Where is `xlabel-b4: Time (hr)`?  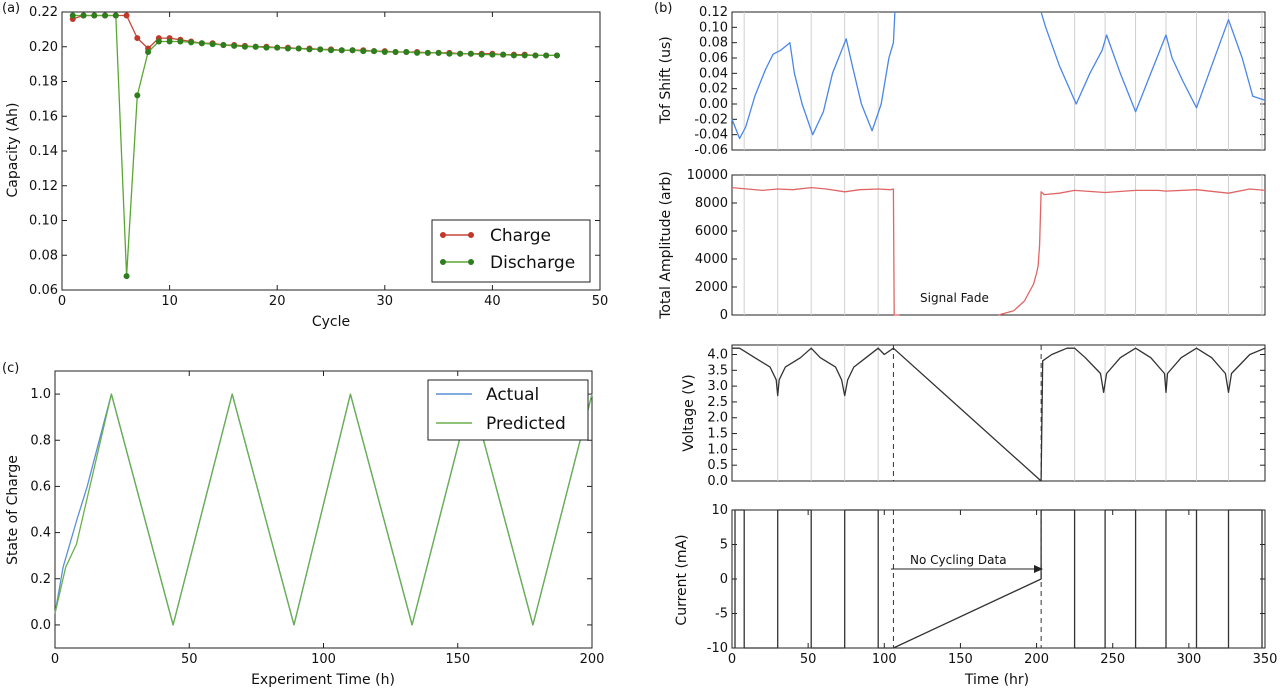
xlabel-b4: Time (hr) is located at coordinates (996, 680).